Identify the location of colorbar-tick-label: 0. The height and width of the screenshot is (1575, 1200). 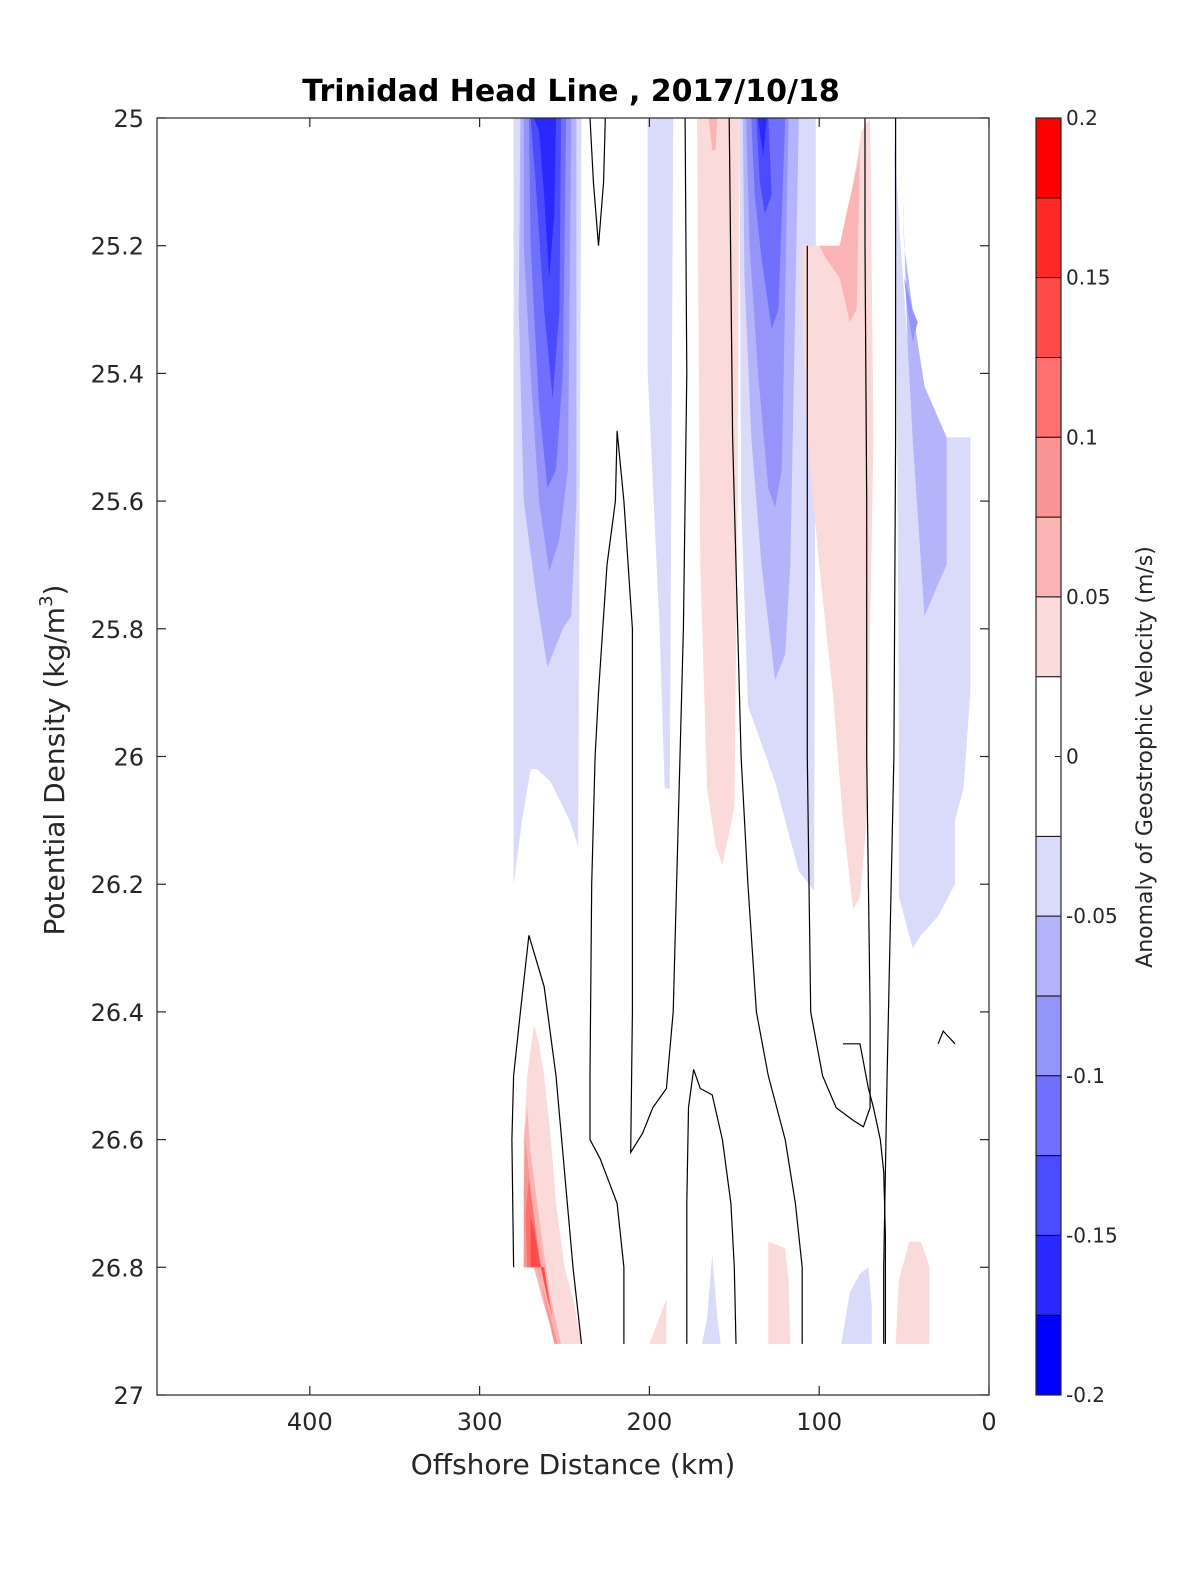
(1072, 757).